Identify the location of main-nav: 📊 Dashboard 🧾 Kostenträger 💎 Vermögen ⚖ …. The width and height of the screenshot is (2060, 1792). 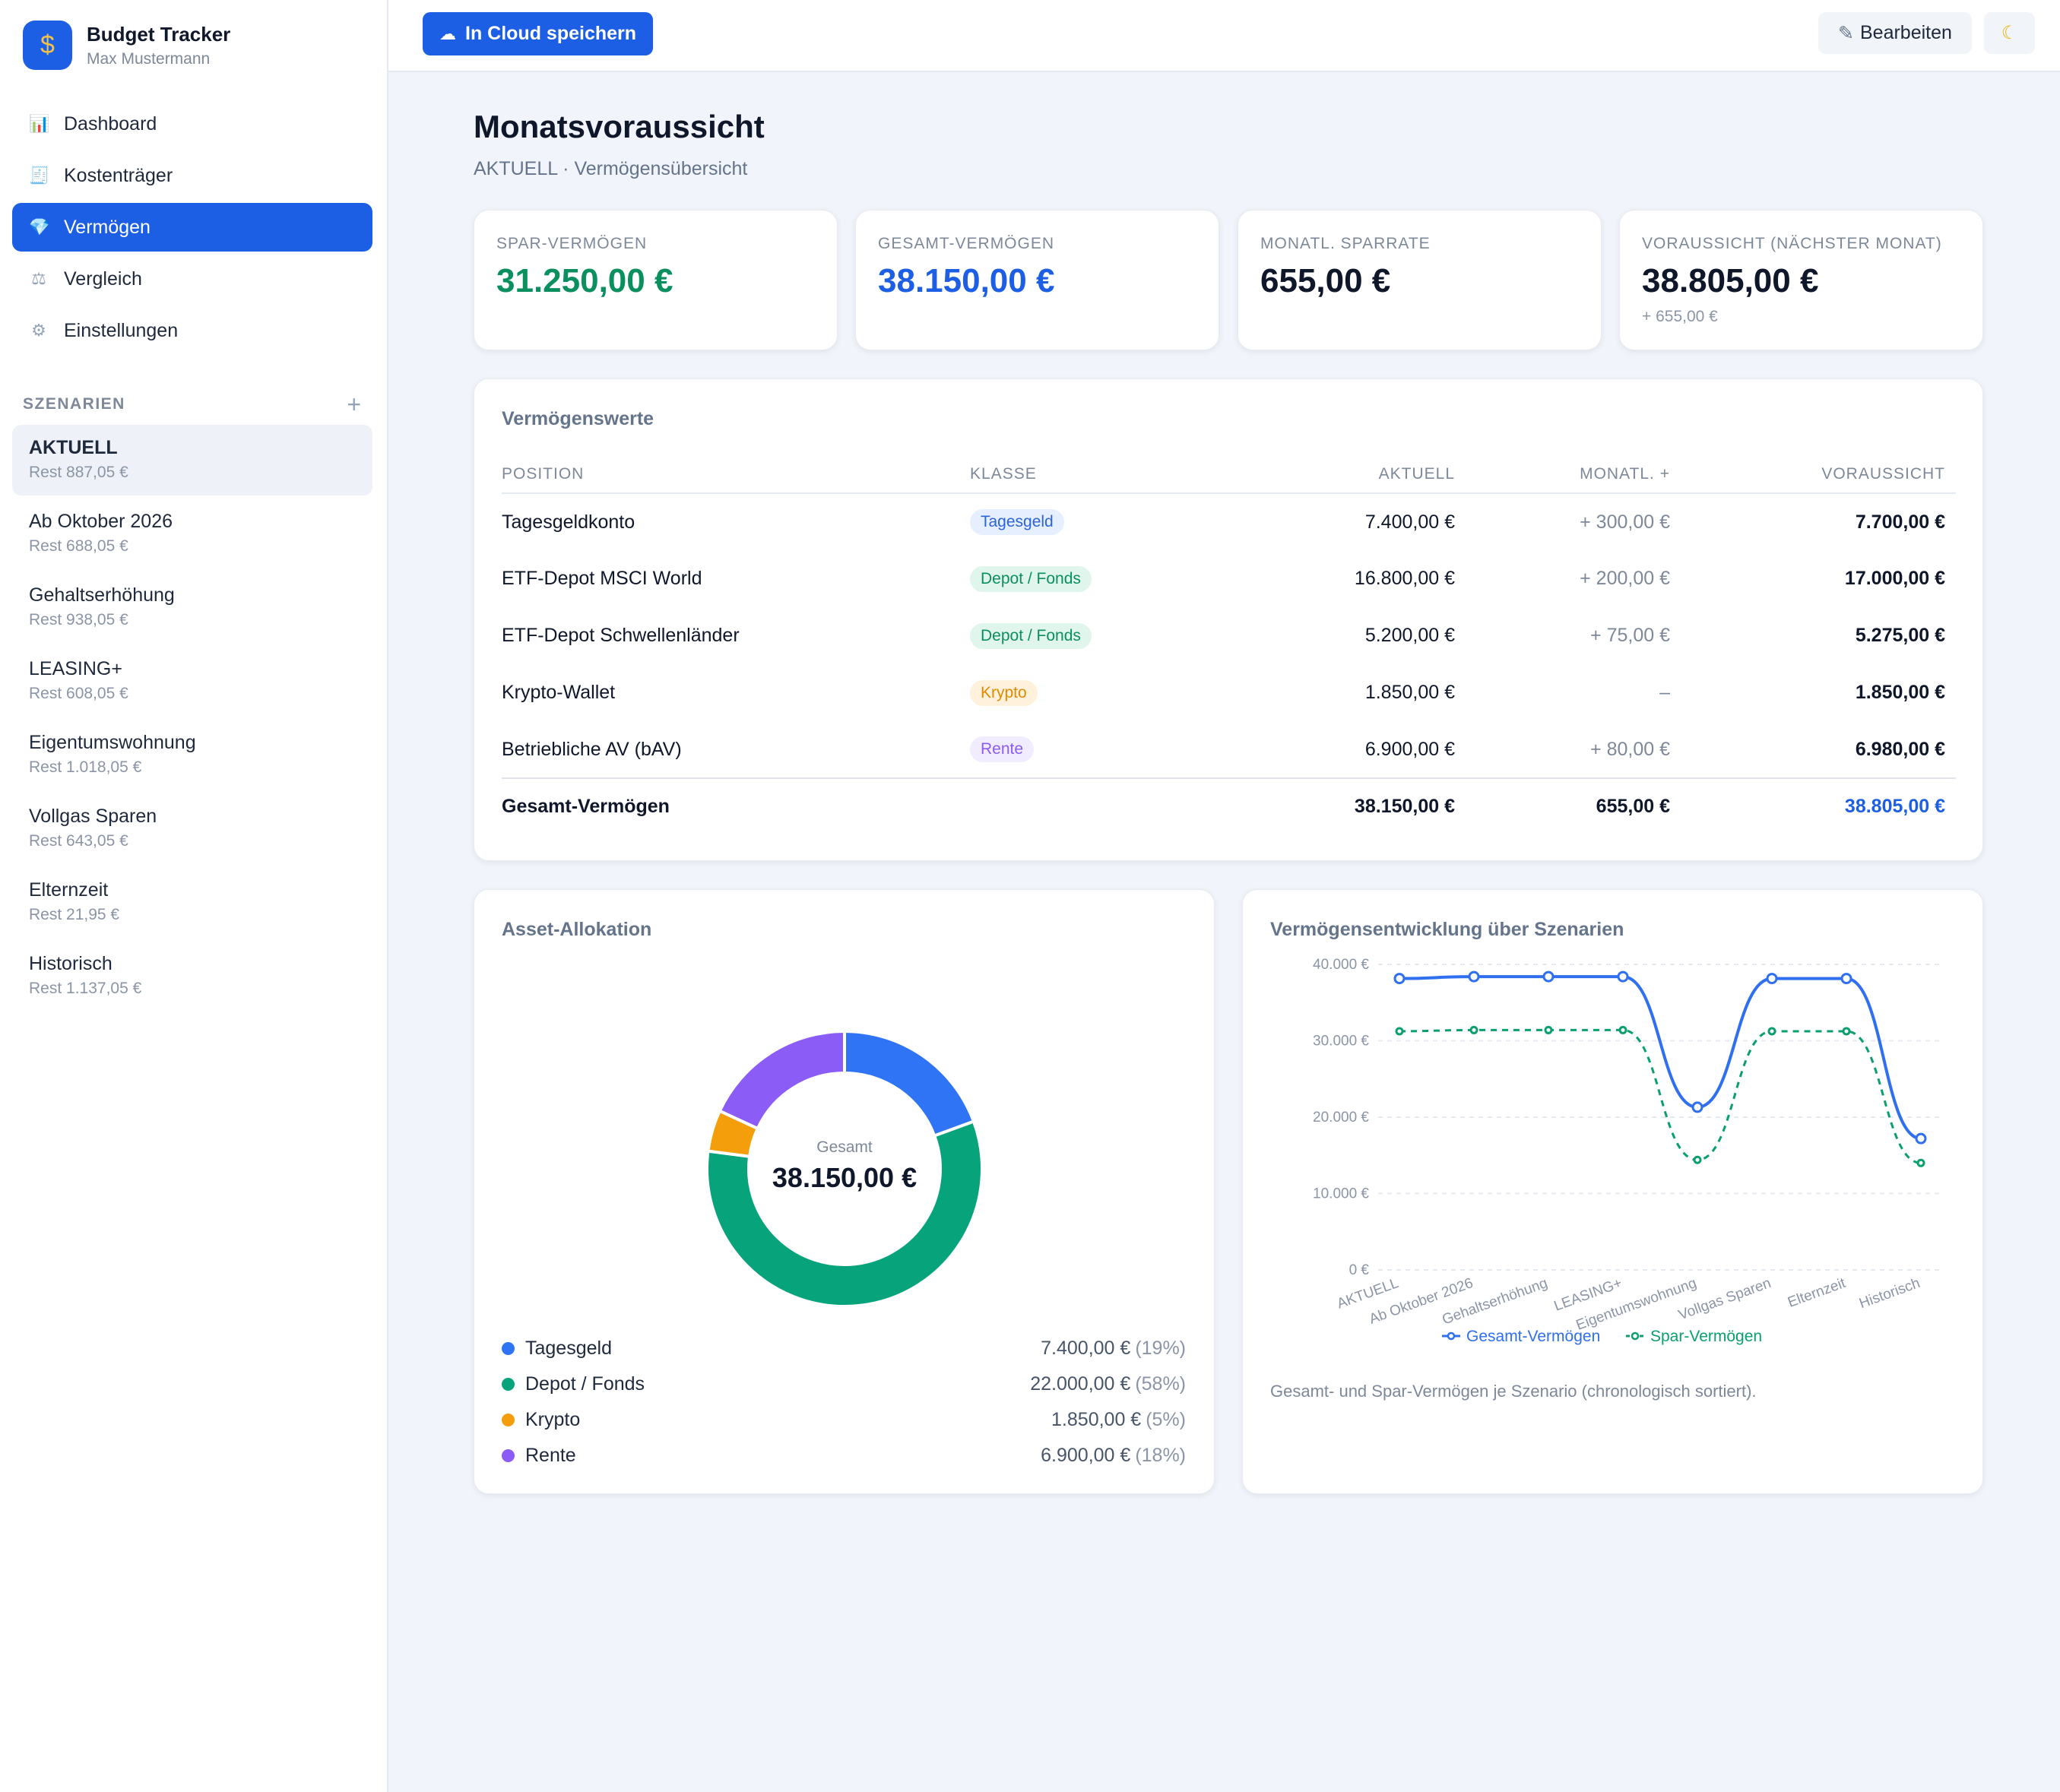
(192, 229).